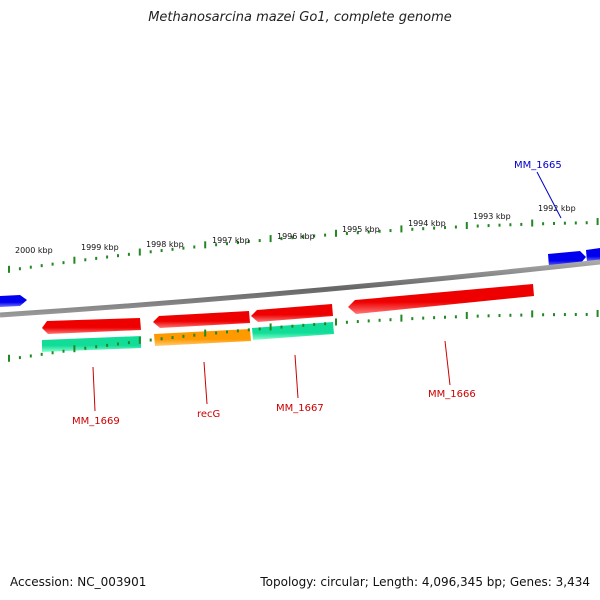 The height and width of the screenshot is (600, 600). What do you see at coordinates (296, 376) in the screenshot?
I see `callout-line-mm1667` at bounding box center [296, 376].